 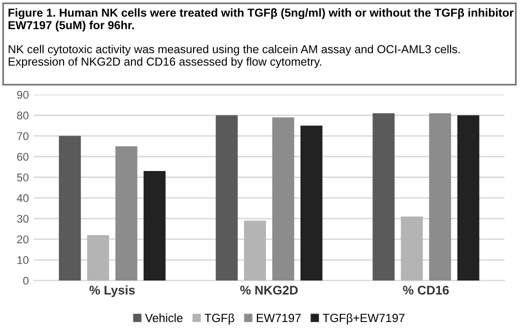 What do you see at coordinates (234, 56) in the screenshot?
I see `chart-subtitle: NK cell cytotoxic activity was measured using the calcein AM assay and OCI-AML3 cells. Expression of NKG2D and CD16 assessed by flow cytometry.` at bounding box center [234, 56].